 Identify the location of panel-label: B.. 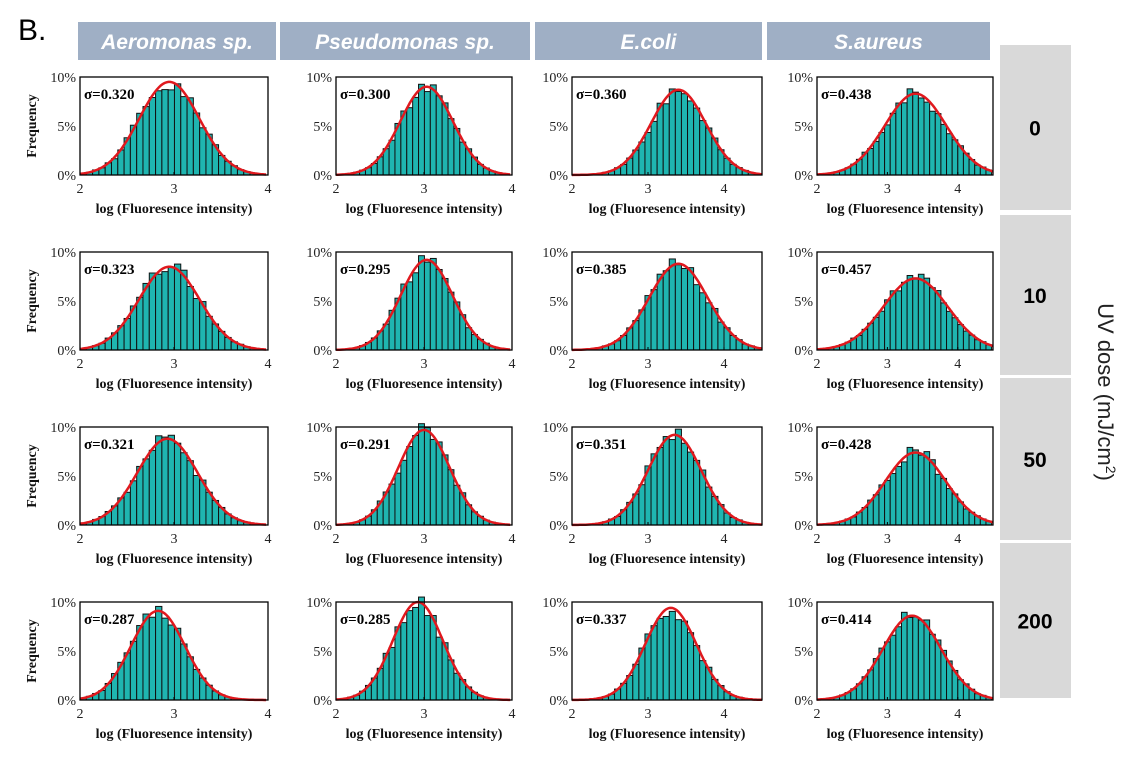
(32, 30).